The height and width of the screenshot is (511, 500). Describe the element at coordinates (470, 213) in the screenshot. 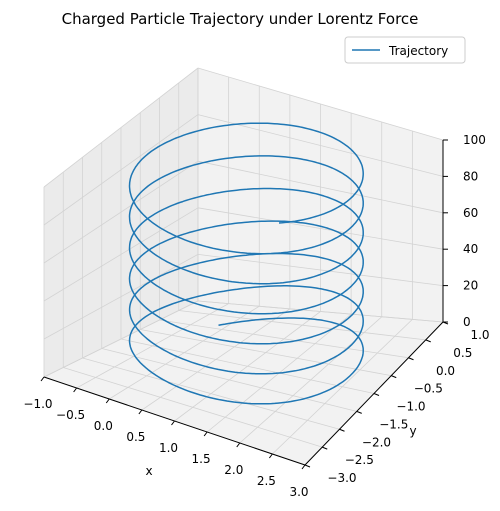

I see `z-tick-label: 60` at that location.